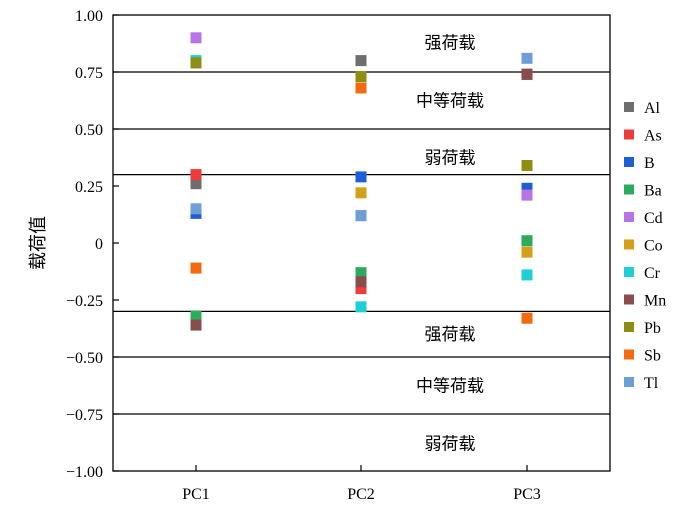 The image size is (700, 507). What do you see at coordinates (527, 58) in the screenshot?
I see `point-Tl-PC3` at bounding box center [527, 58].